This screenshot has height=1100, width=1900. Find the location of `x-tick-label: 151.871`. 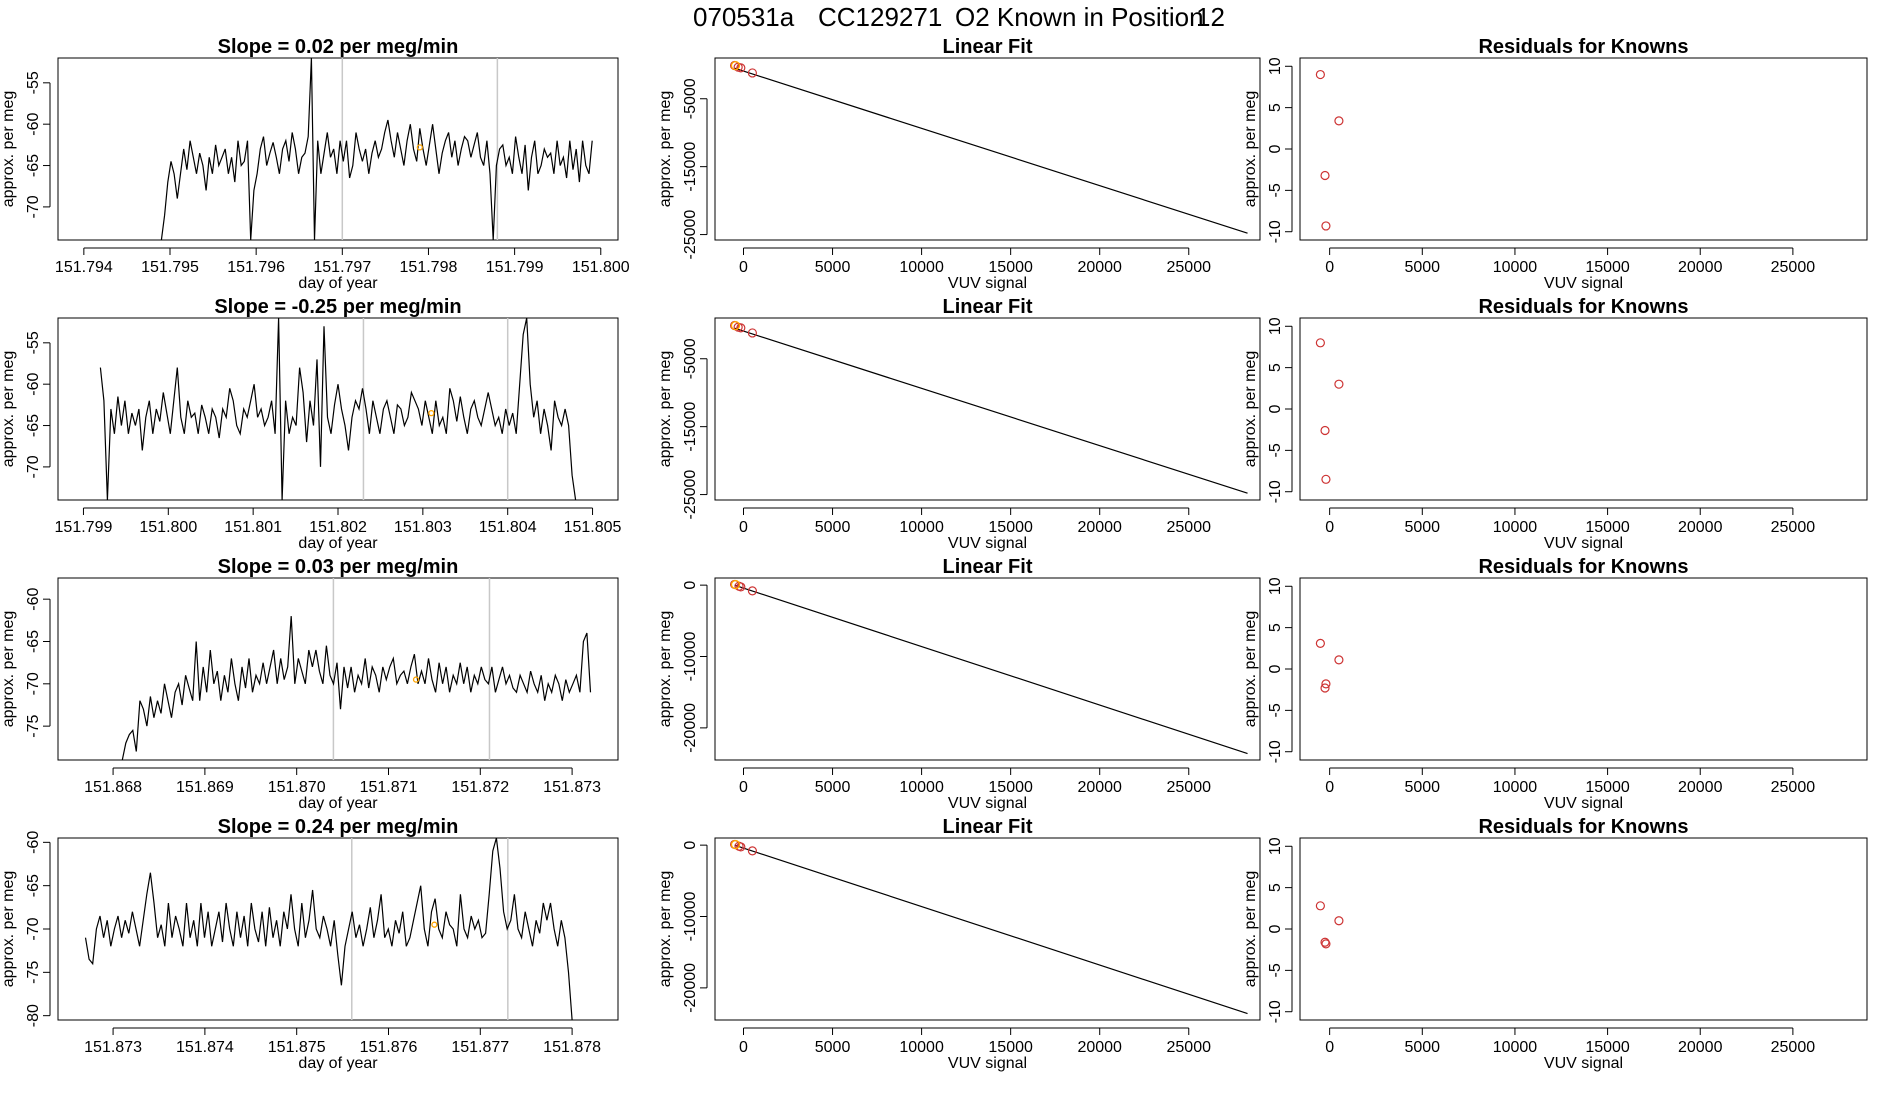

x-tick-label: 151.871 is located at coordinates (389, 787).